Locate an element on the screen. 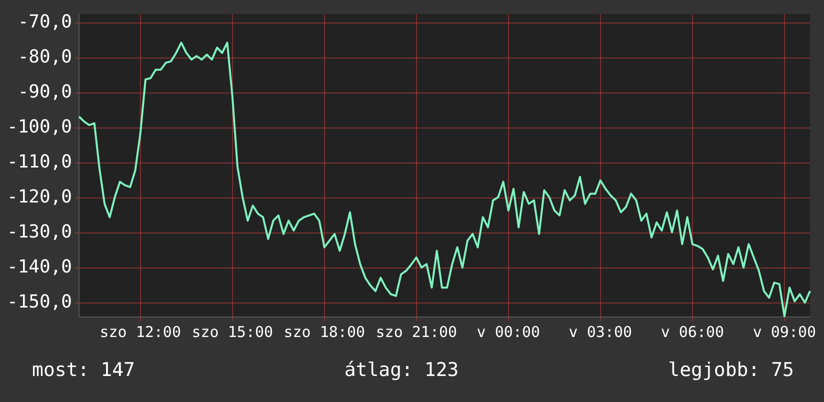  y-tick-label: -100,0 is located at coordinates (39, 127).